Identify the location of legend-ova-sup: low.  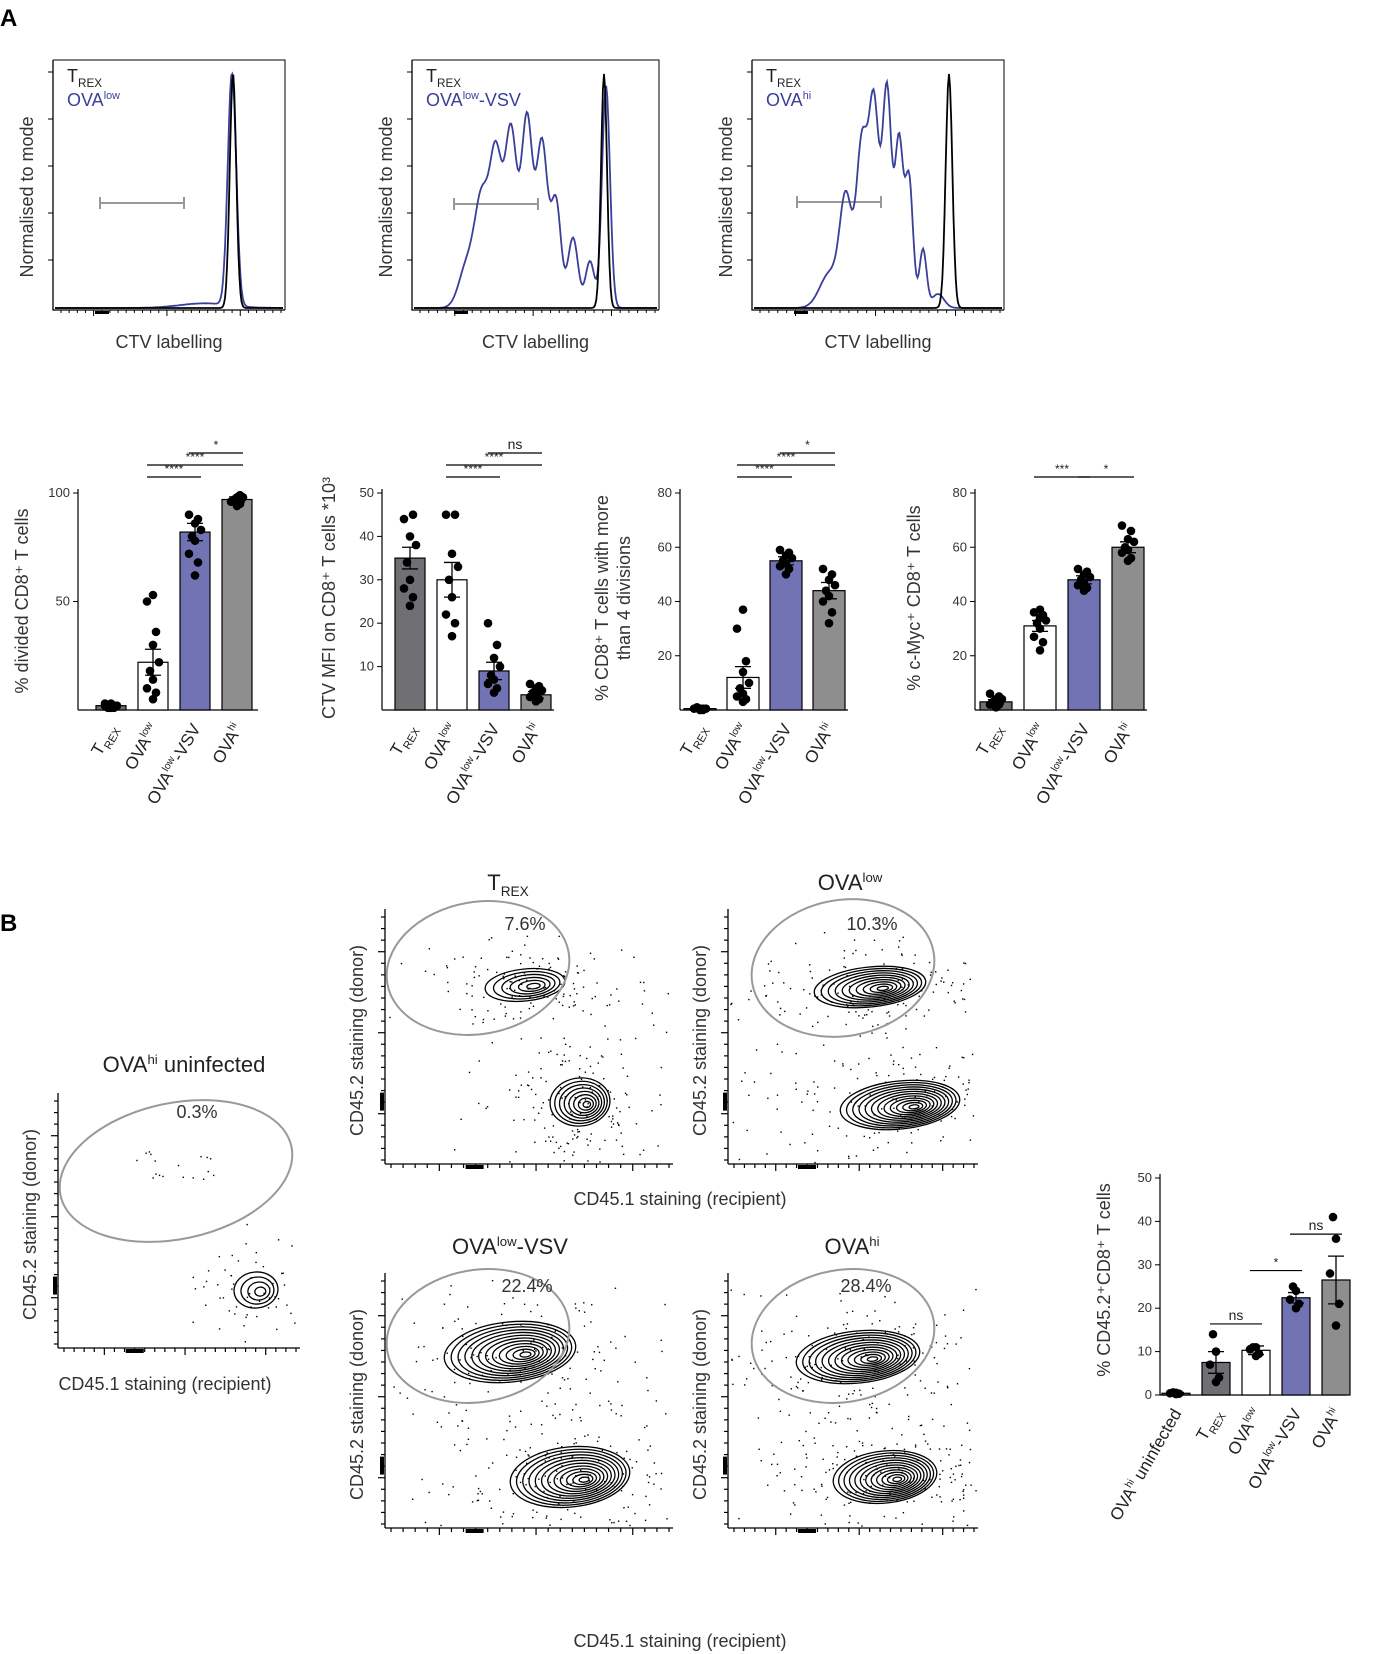
(112, 96).